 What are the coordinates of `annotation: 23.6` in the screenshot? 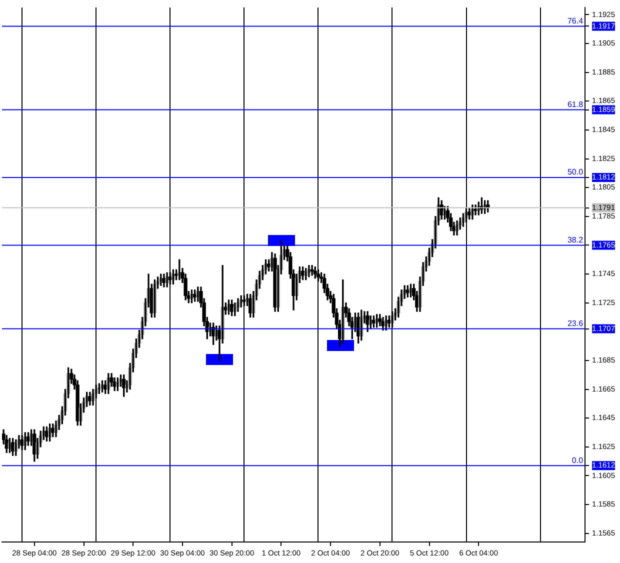 It's located at (575, 323).